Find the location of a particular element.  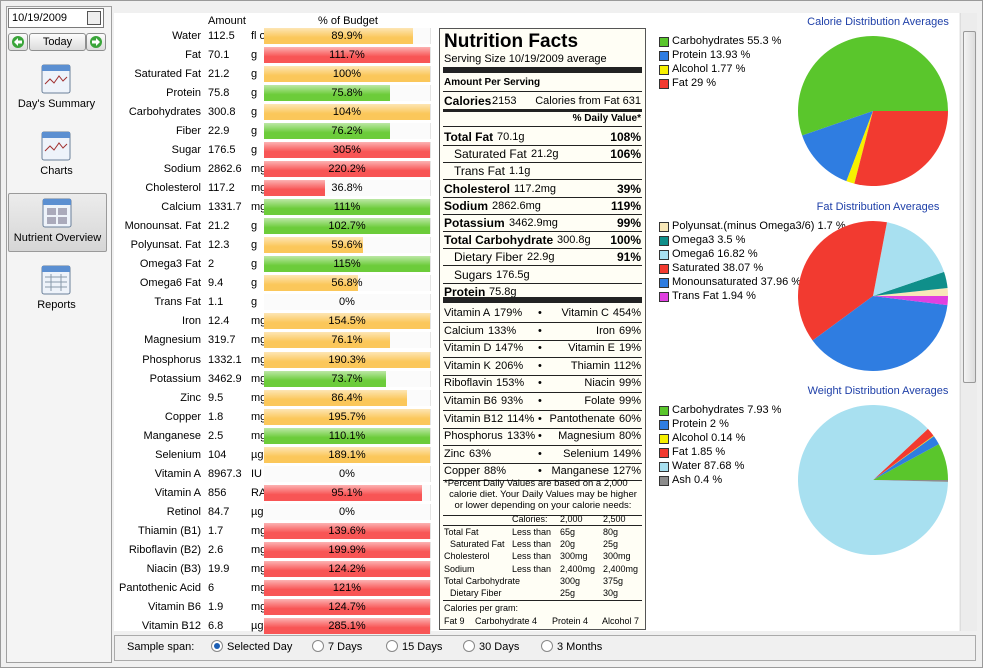

ref-cell: 20g is located at coordinates (568, 544).